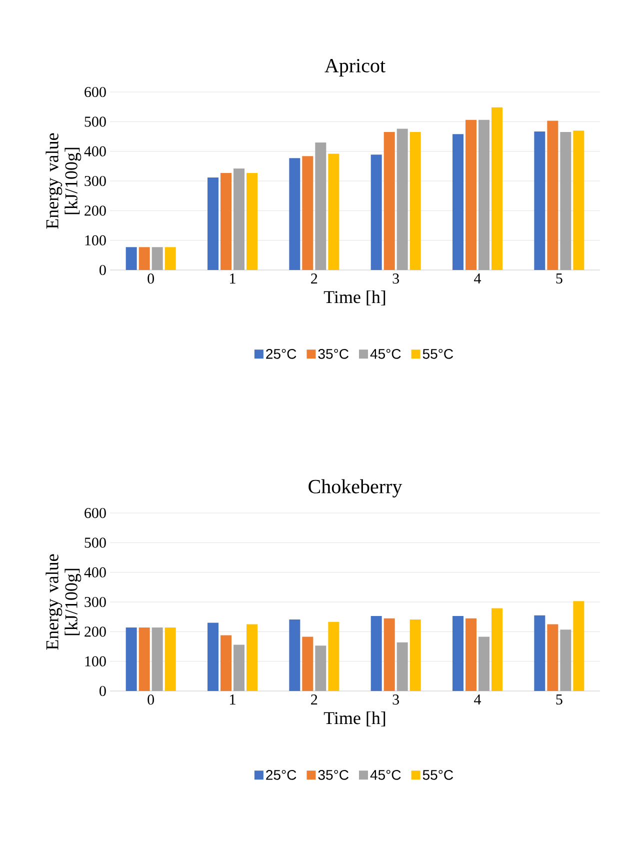  What do you see at coordinates (355, 67) in the screenshot?
I see `chart-title: Apricot` at bounding box center [355, 67].